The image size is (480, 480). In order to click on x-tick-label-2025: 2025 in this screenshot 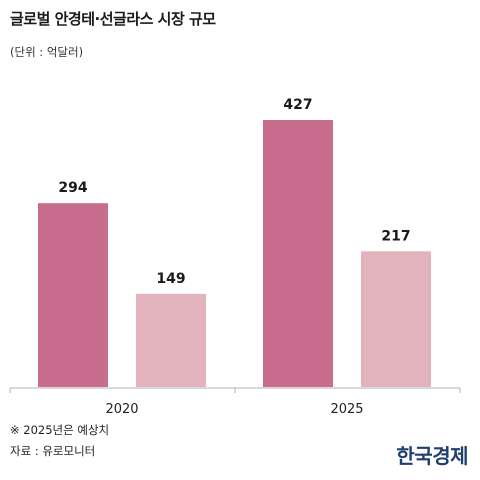, I will do `click(346, 409)`.